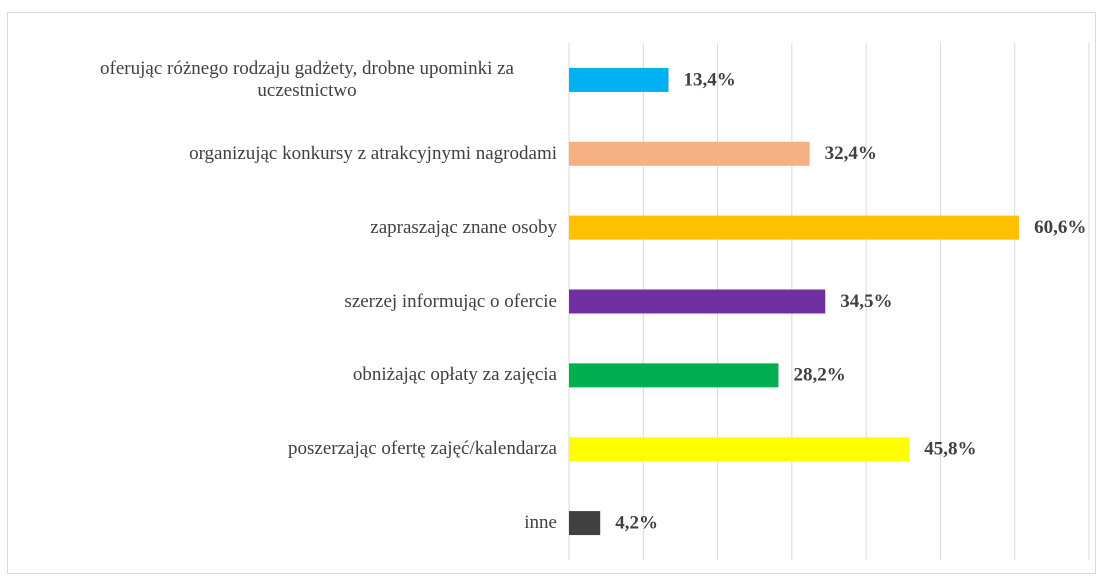 The width and height of the screenshot is (1104, 581). What do you see at coordinates (819, 375) in the screenshot?
I see `value-label: 28,2%` at bounding box center [819, 375].